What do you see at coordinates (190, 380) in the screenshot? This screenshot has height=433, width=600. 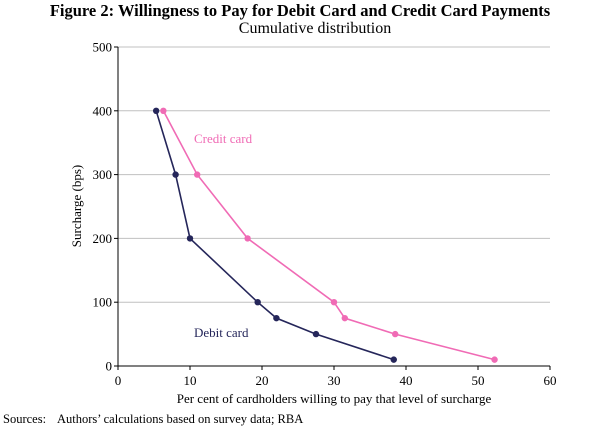 I see `x-tick-label: 10` at bounding box center [190, 380].